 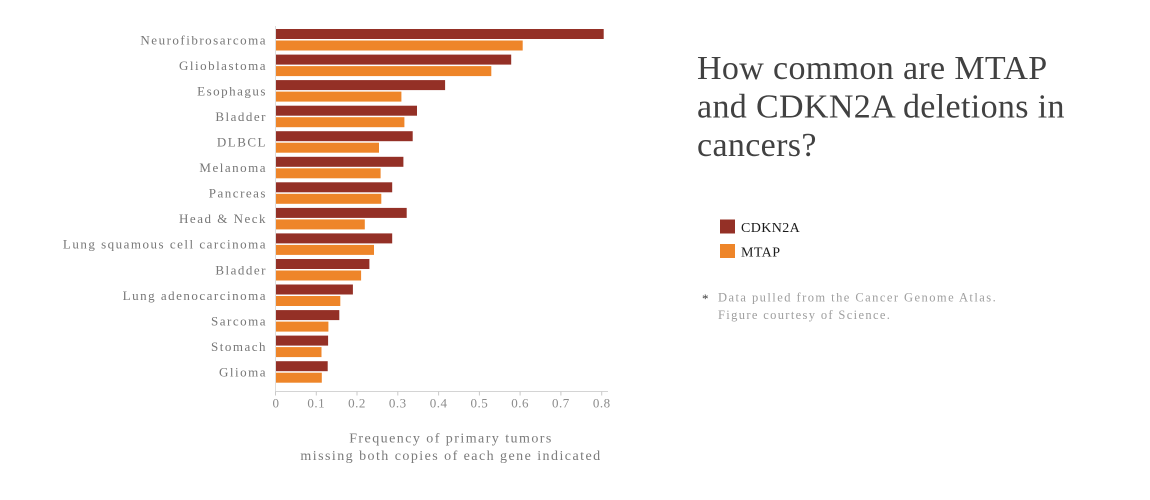 I want to click on svg-text: 0.5, so click(x=480, y=403).